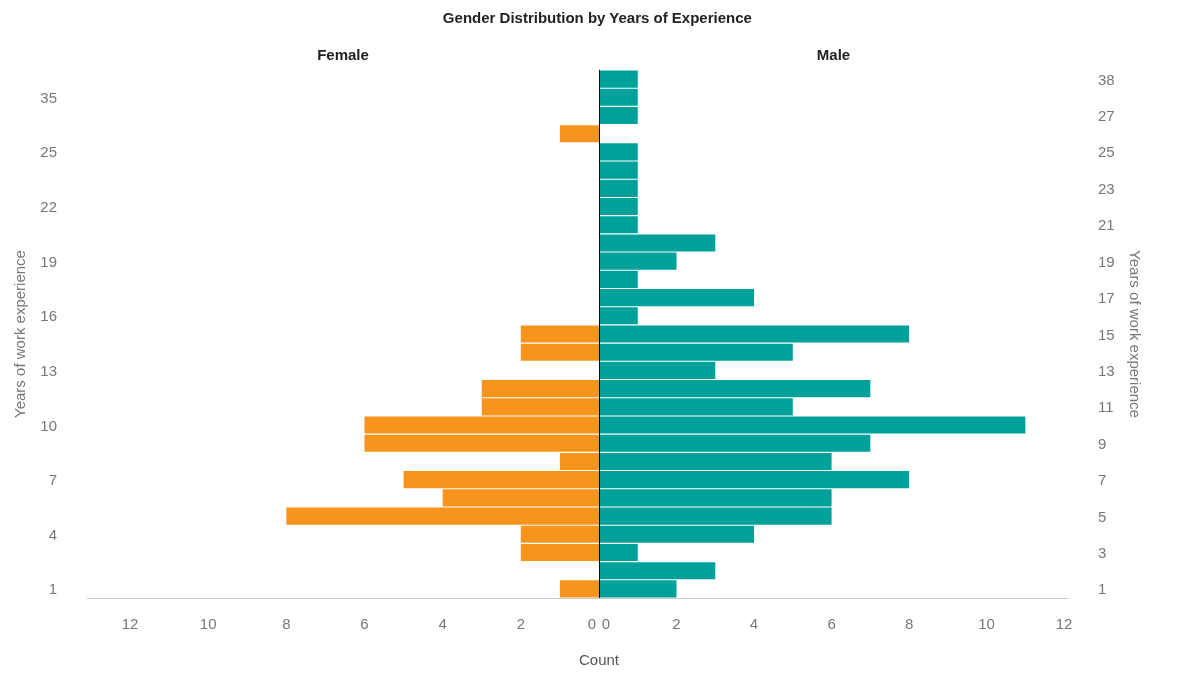 Image resolution: width=1195 pixels, height=673 pixels. What do you see at coordinates (1106, 225) in the screenshot?
I see `y-tick-label: 21` at bounding box center [1106, 225].